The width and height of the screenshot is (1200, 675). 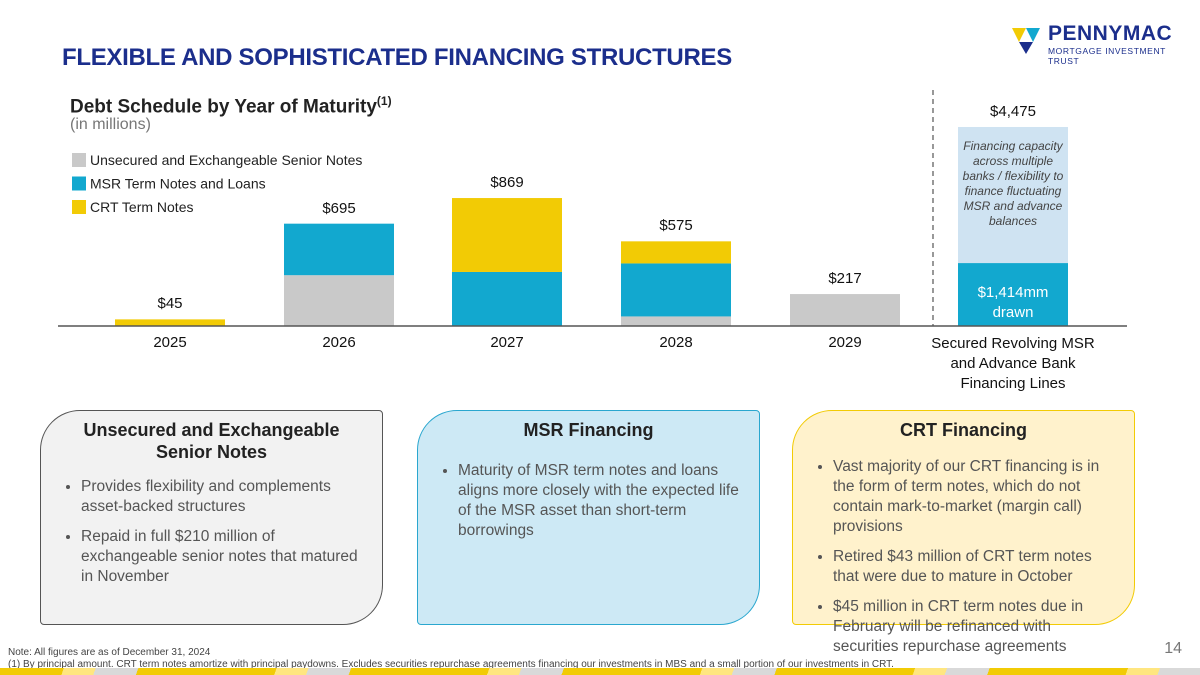 What do you see at coordinates (1013, 303) in the screenshot?
I see `value-label: $1,414mm drawn` at bounding box center [1013, 303].